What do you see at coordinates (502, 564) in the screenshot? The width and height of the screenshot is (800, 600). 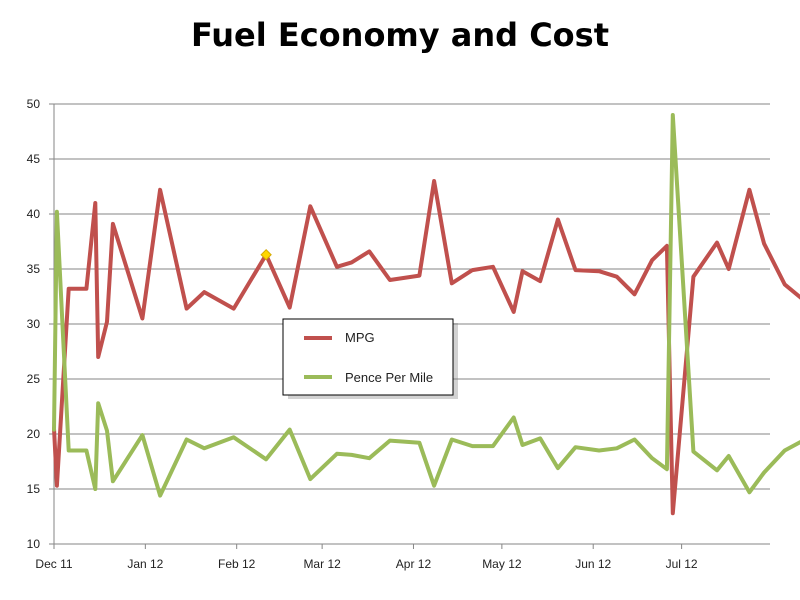 I see `x-tick-label-5: May 12` at bounding box center [502, 564].